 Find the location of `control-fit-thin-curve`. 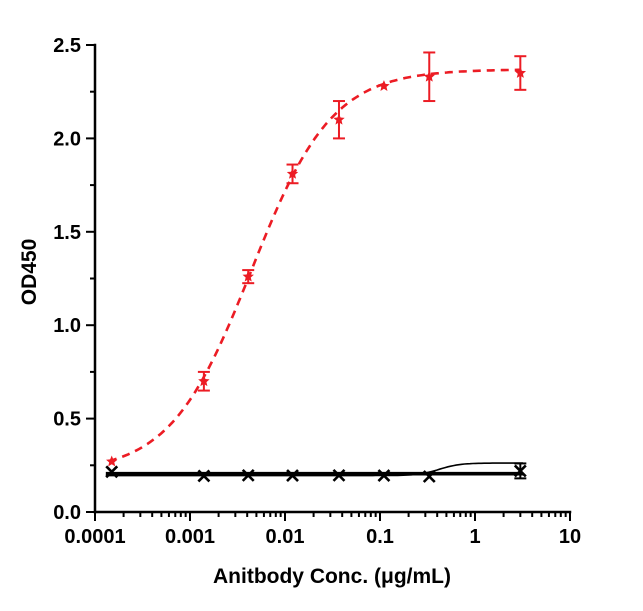

control-fit-thin-curve is located at coordinates (314, 469).